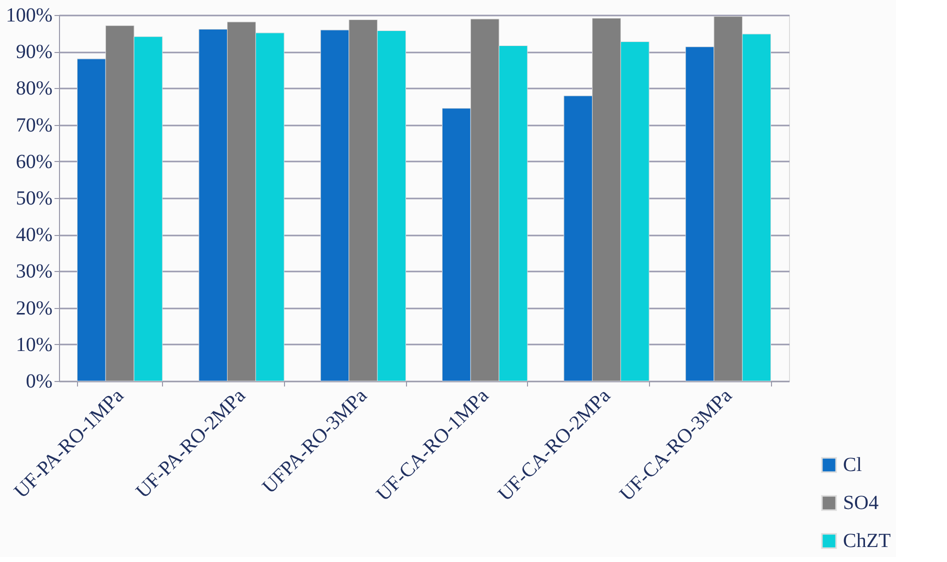  What do you see at coordinates (867, 541) in the screenshot?
I see `legend-label: ChZT` at bounding box center [867, 541].